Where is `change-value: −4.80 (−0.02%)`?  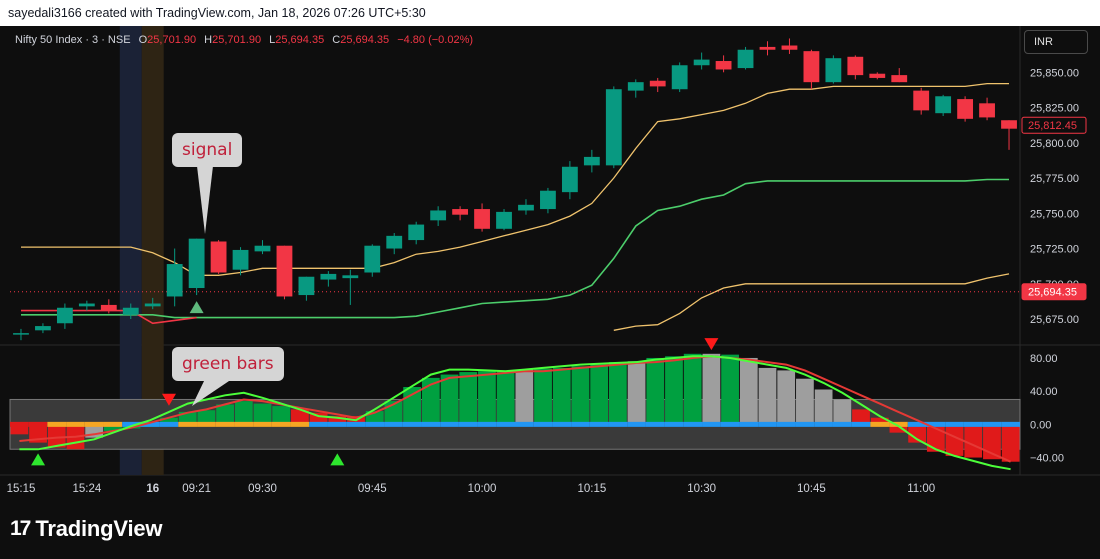 change-value: −4.80 (−0.02%) is located at coordinates (435, 40).